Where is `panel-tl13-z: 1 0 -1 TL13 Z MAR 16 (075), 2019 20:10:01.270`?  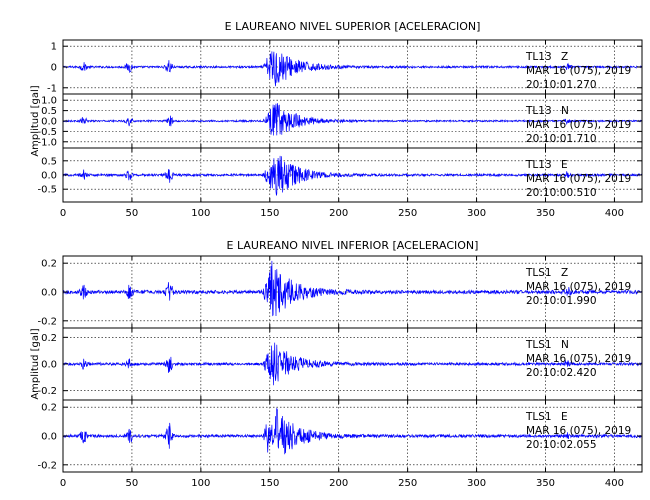 panel-tl13-z: 1 0 -1 TL13 Z MAR 16 (075), 2019 20:10:01.270 is located at coordinates (345, 67).